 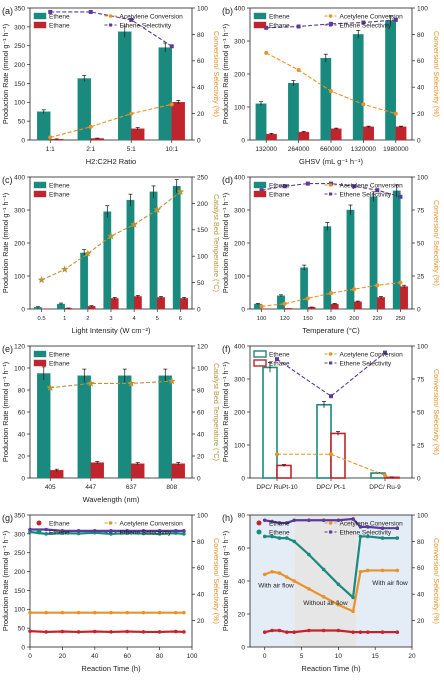 What do you see at coordinates (421, 412) in the screenshot?
I see `y2-tick-label: 50` at bounding box center [421, 412].